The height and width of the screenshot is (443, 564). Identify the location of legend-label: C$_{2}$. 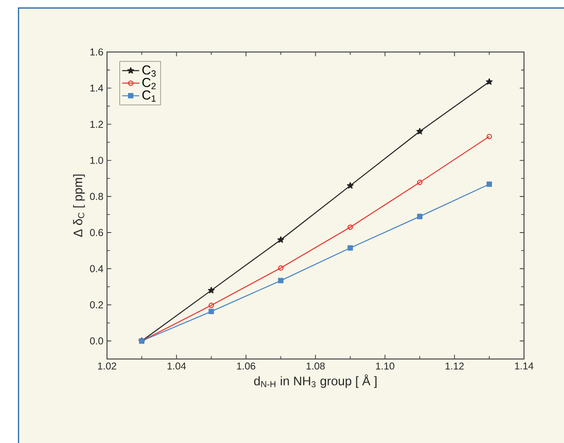
(149, 84).